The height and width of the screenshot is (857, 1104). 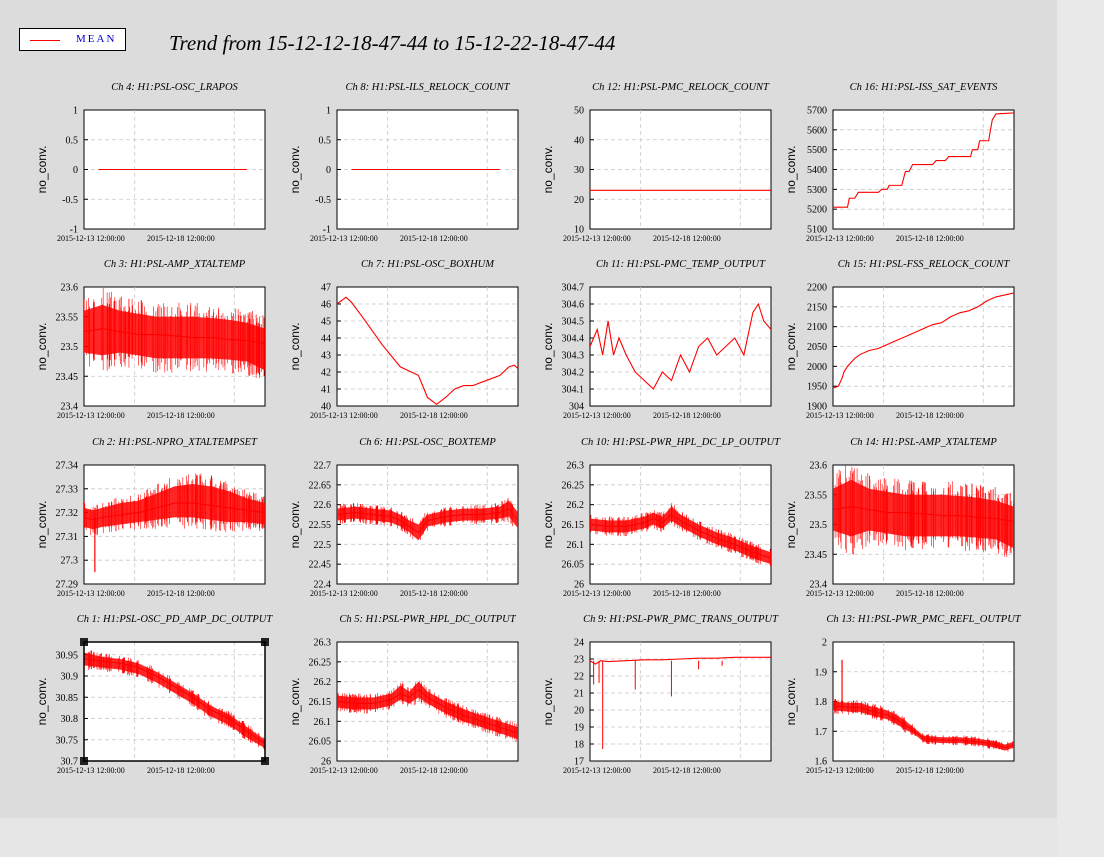 I want to click on y-tick-label: 304.1, so click(x=573, y=390).